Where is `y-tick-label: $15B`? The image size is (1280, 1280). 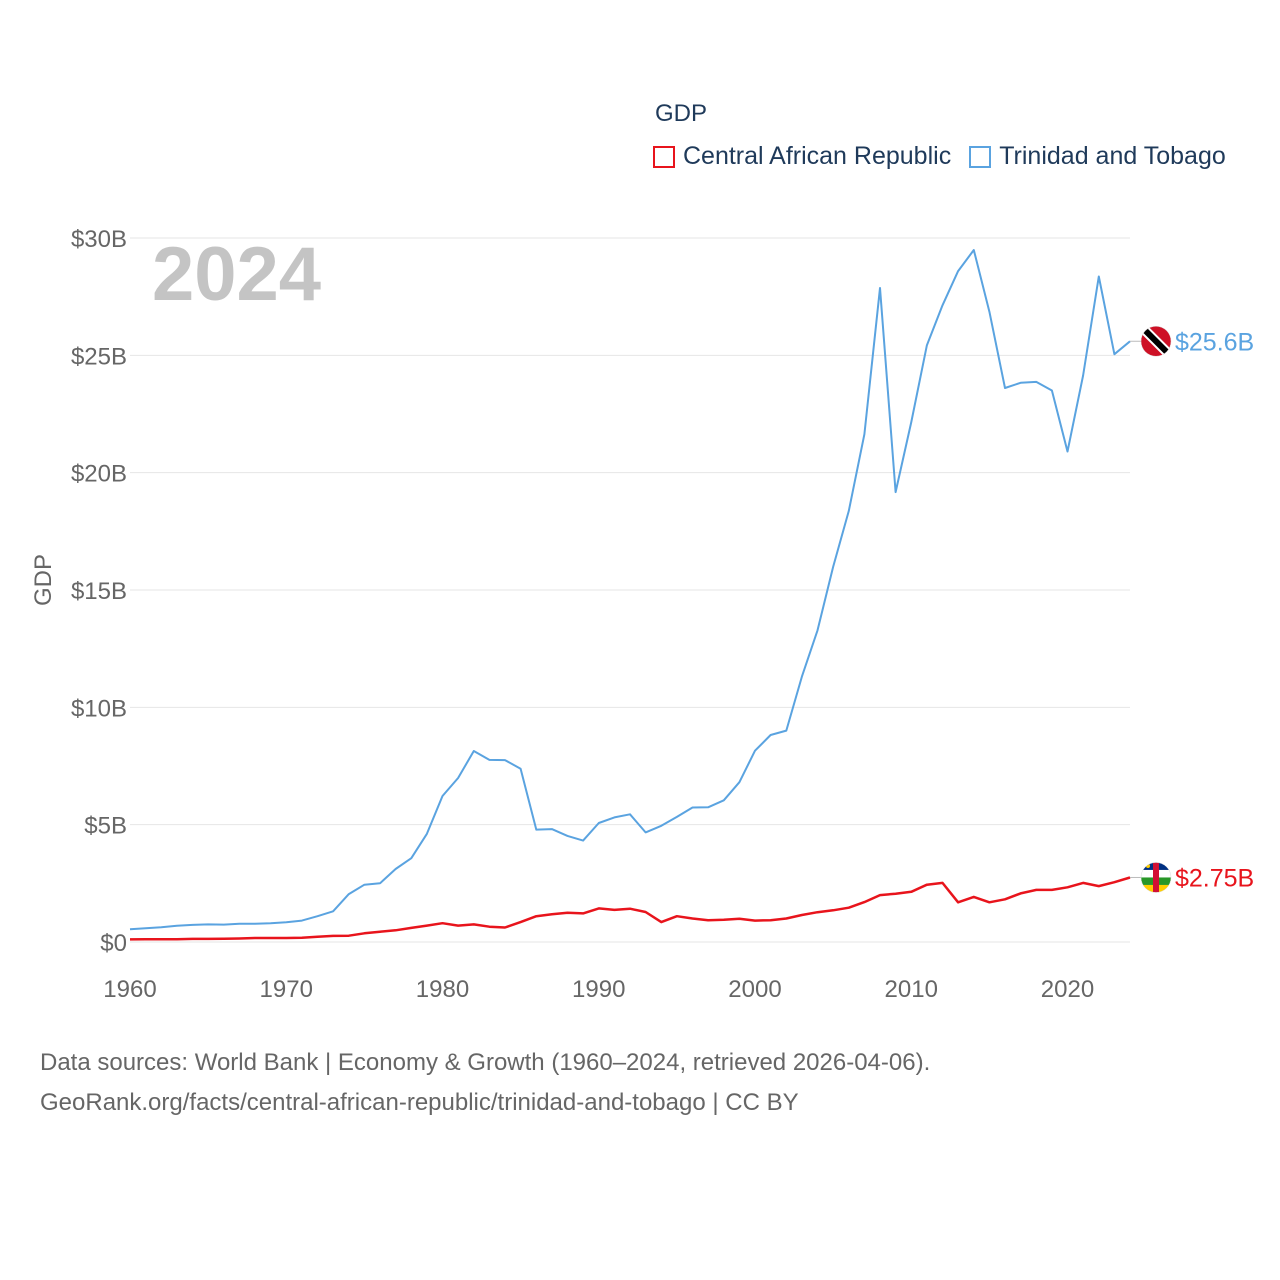
y-tick-label: $15B is located at coordinates (99, 591).